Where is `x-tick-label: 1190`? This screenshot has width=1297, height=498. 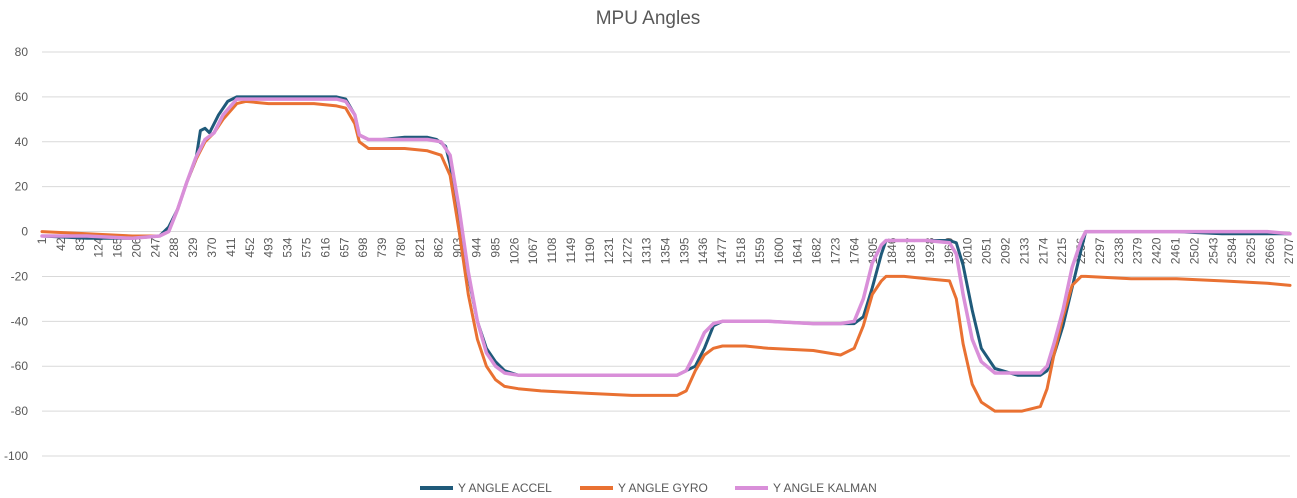
x-tick-label: 1190 is located at coordinates (590, 250).